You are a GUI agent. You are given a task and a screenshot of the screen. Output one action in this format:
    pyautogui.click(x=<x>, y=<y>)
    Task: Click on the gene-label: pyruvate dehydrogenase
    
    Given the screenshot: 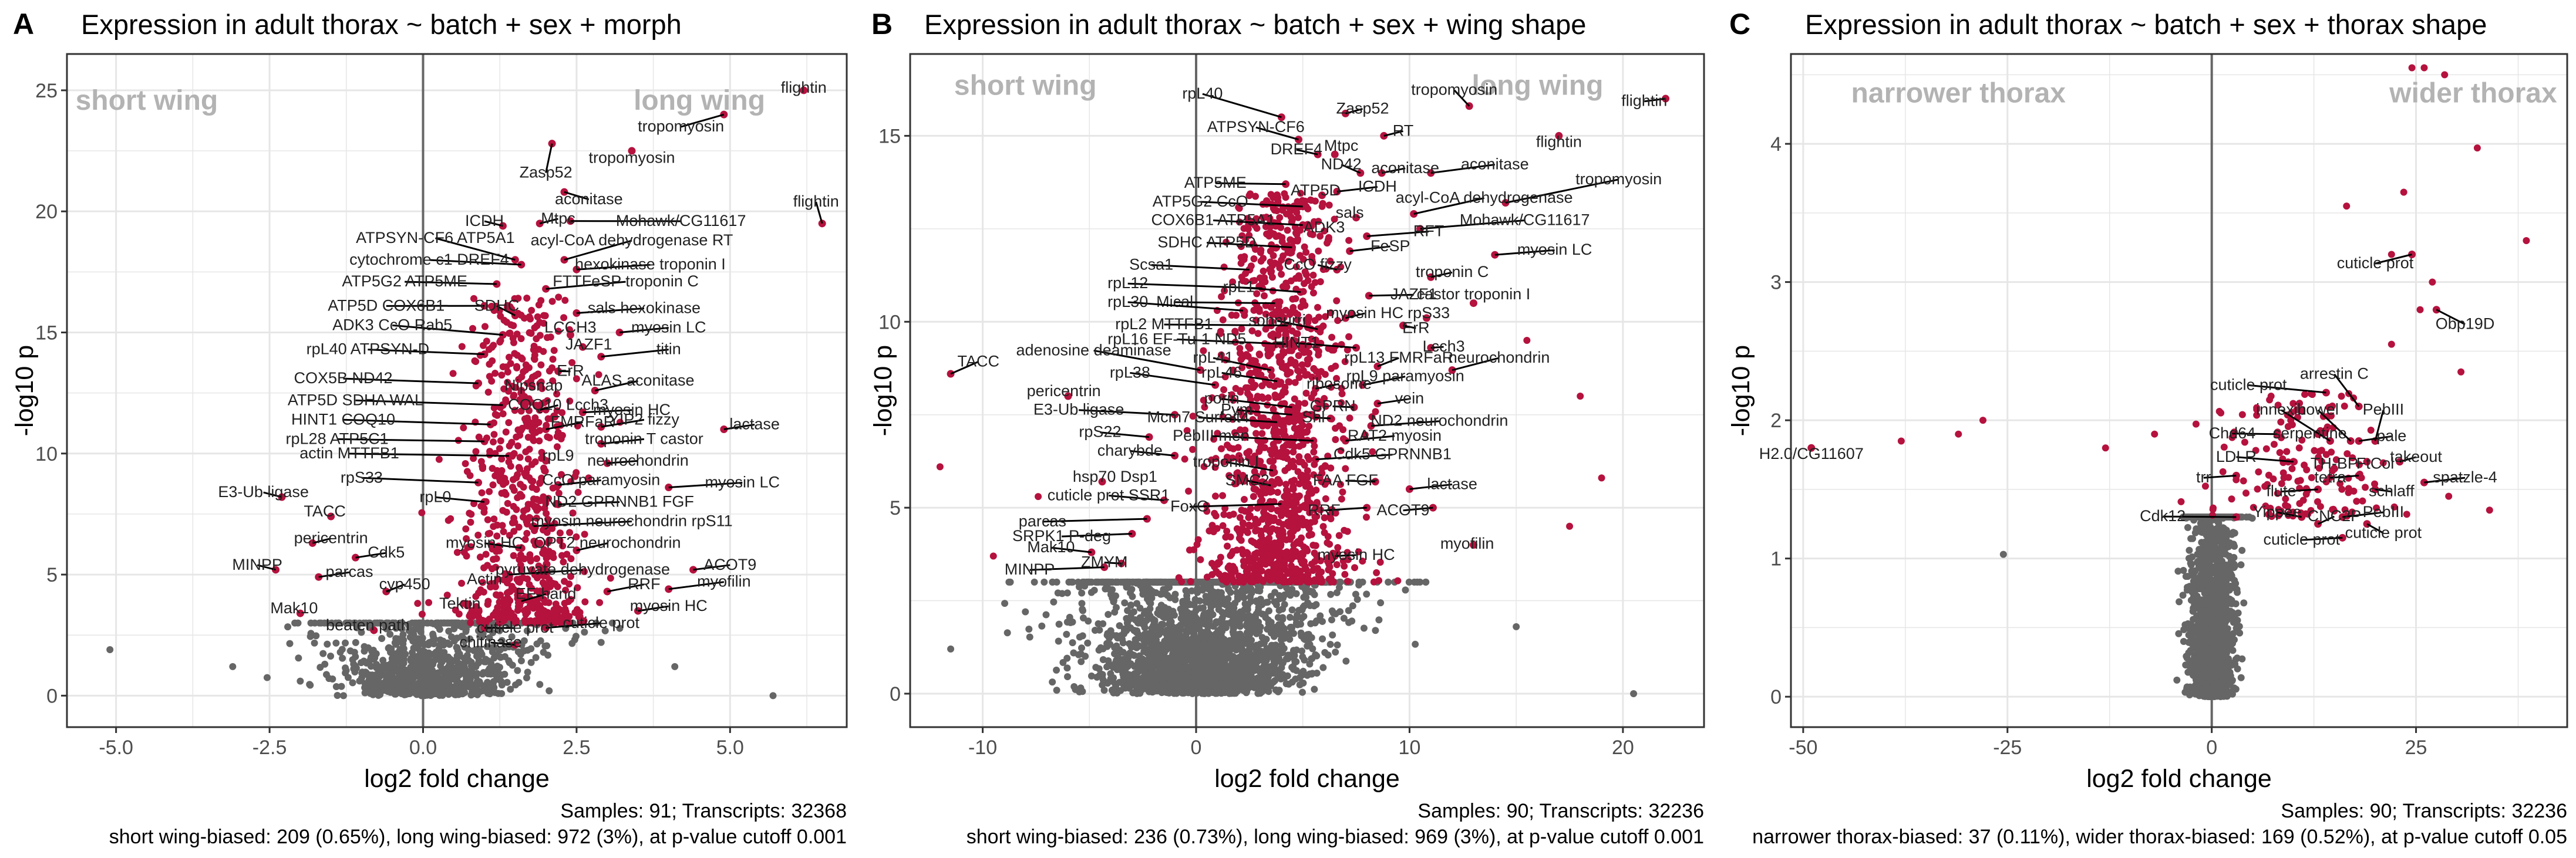 What is the action you would take?
    pyautogui.click(x=583, y=569)
    